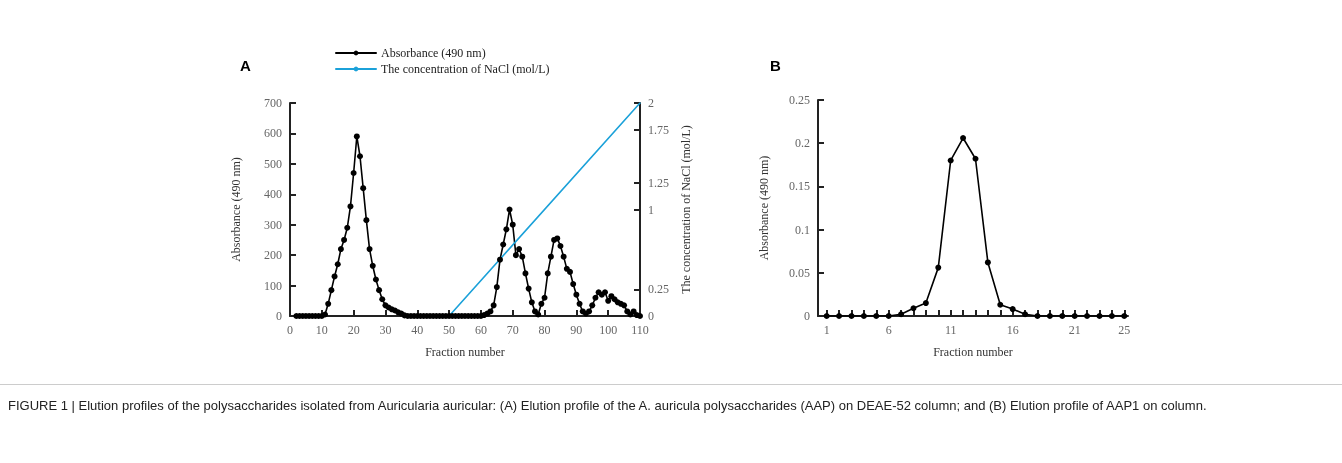  What do you see at coordinates (385, 330) in the screenshot?
I see `x-tick-label: 30` at bounding box center [385, 330].